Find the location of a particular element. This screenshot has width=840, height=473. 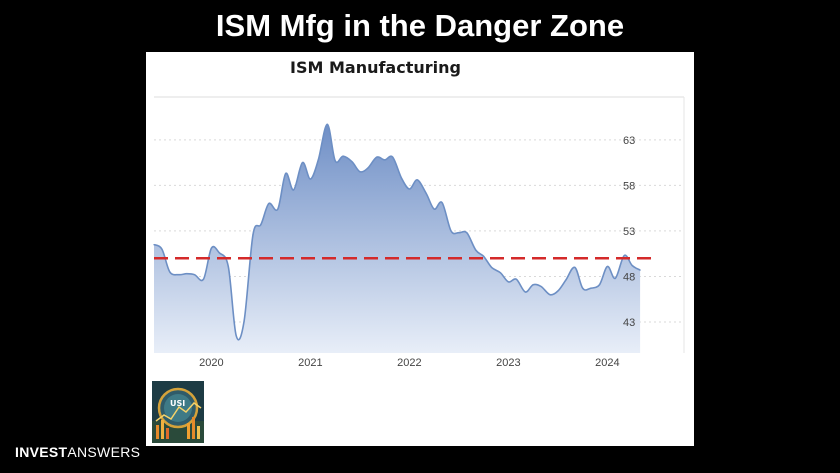

x-tick-2024: 2024 is located at coordinates (607, 363).